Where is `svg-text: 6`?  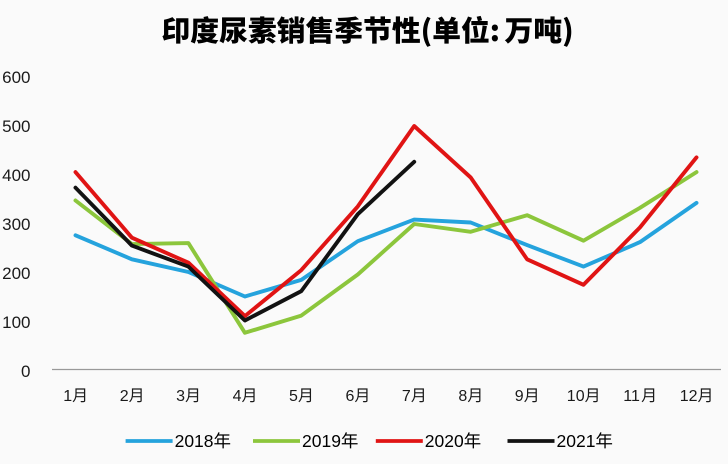
svg-text: 6 is located at coordinates (350, 396).